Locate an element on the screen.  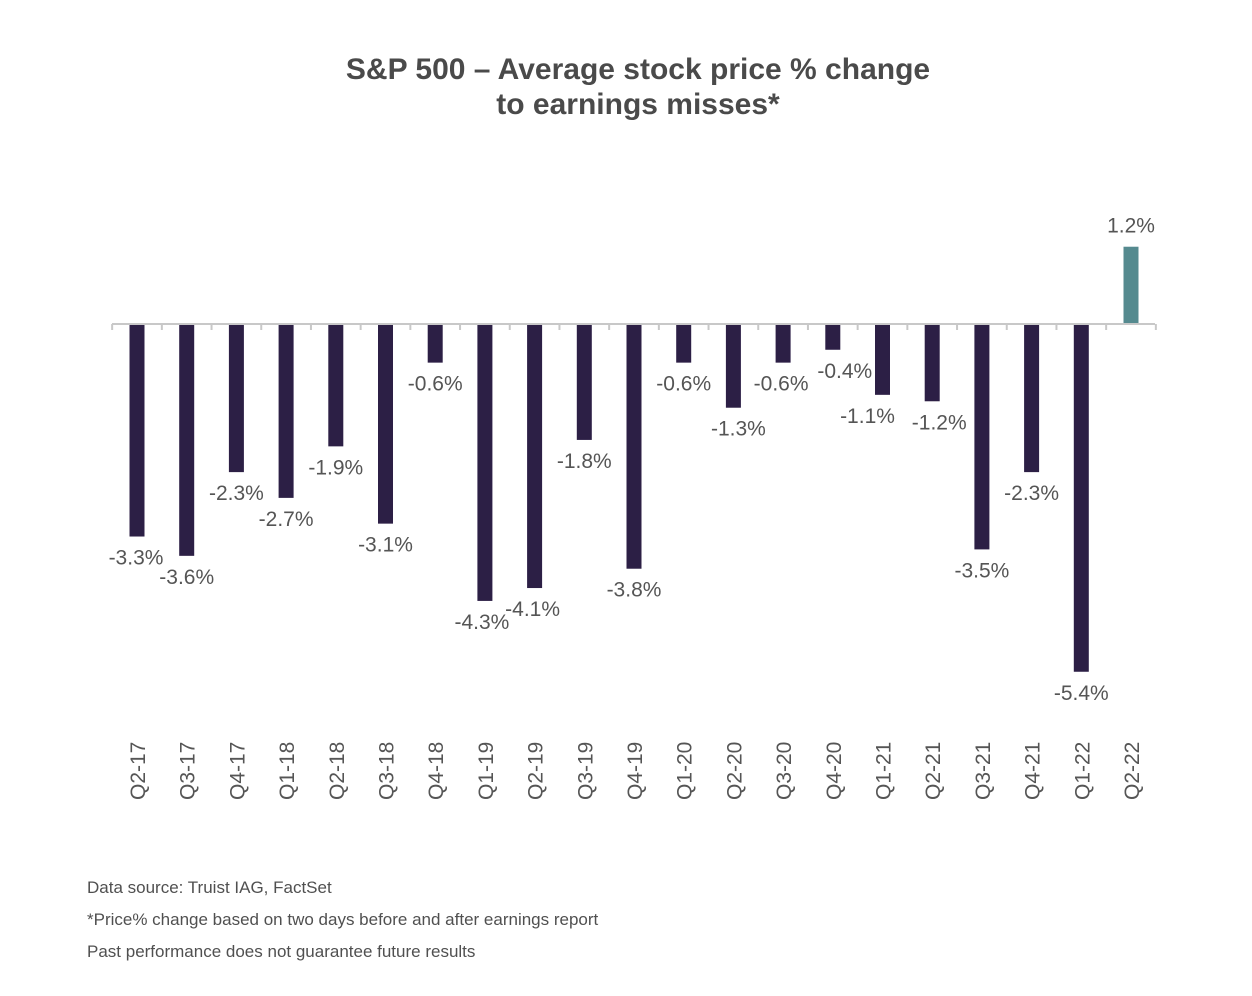
category-label: Q3-20 is located at coordinates (784, 771).